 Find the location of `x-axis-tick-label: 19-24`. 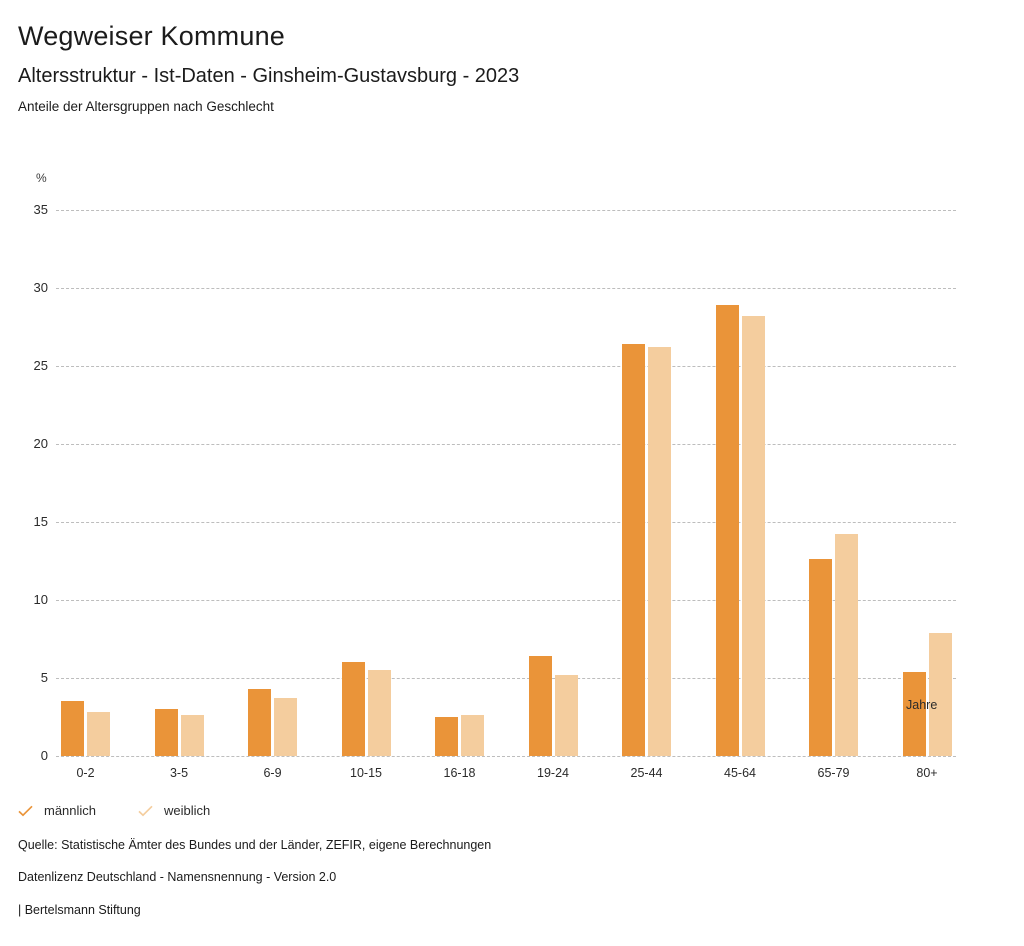

x-axis-tick-label: 19-24 is located at coordinates (553, 773).